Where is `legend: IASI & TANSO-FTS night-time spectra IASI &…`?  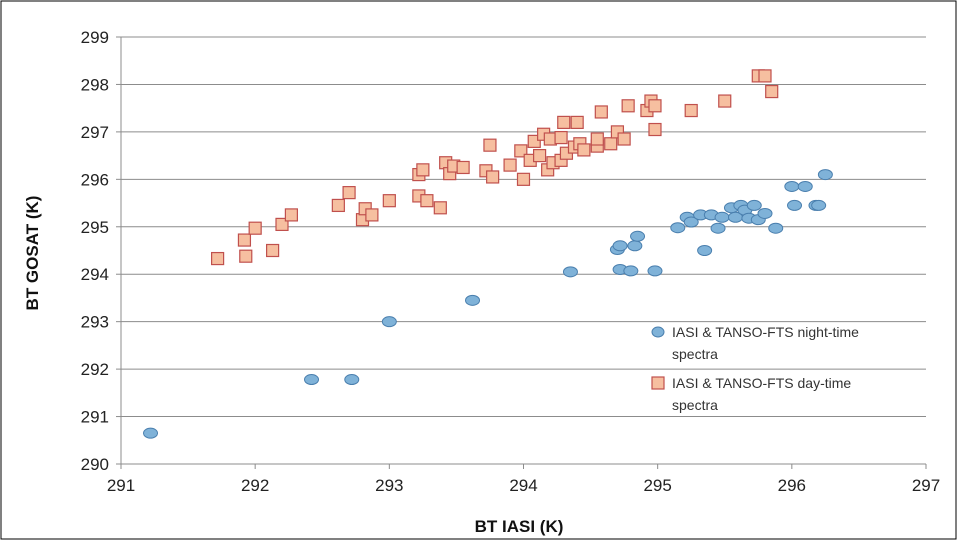 legend: IASI & TANSO-FTS night-time spectra IASI &… is located at coordinates (755, 368).